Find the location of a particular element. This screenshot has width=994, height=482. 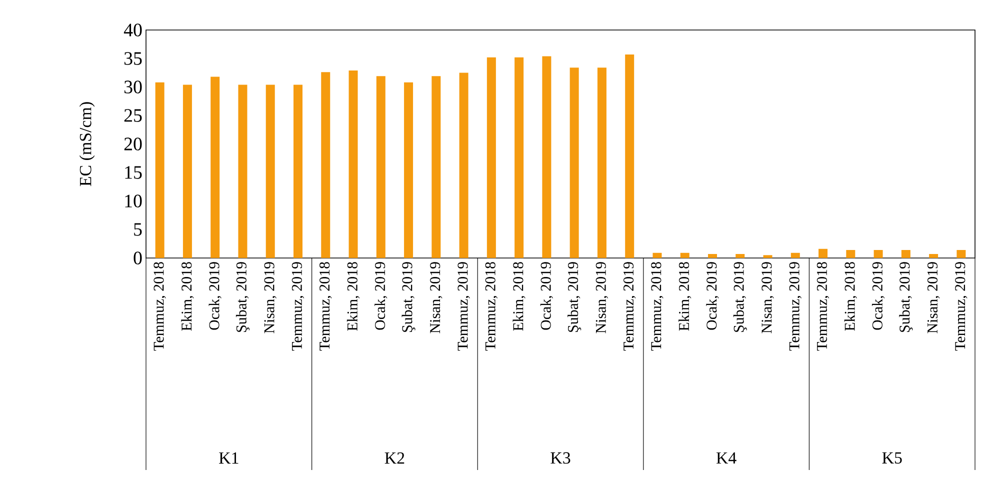

text: K3 is located at coordinates (560, 458).